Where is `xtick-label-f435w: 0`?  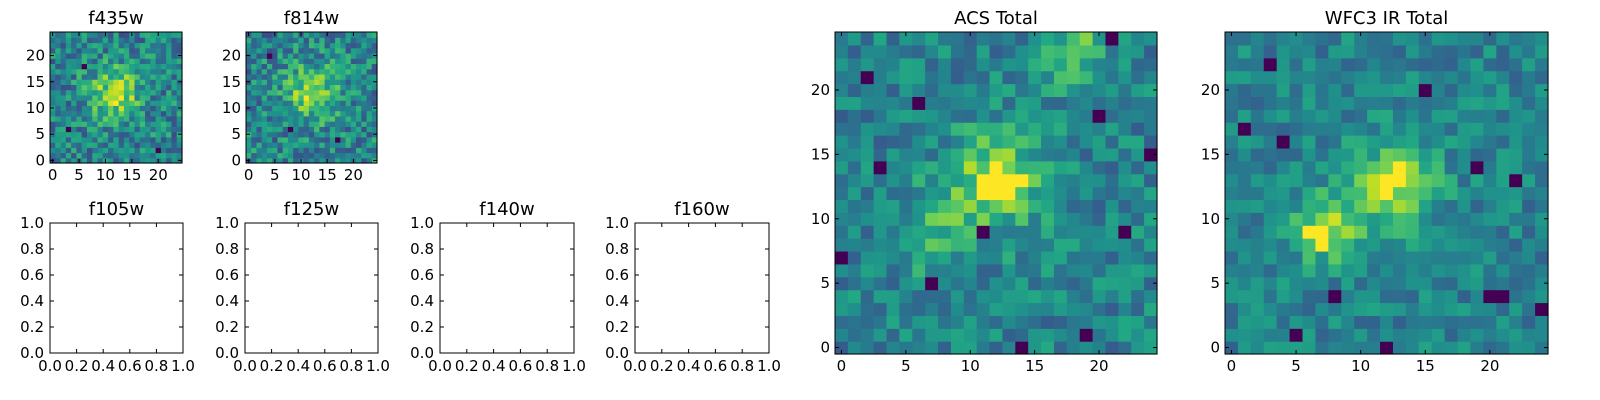
xtick-label-f435w: 0 is located at coordinates (53, 175).